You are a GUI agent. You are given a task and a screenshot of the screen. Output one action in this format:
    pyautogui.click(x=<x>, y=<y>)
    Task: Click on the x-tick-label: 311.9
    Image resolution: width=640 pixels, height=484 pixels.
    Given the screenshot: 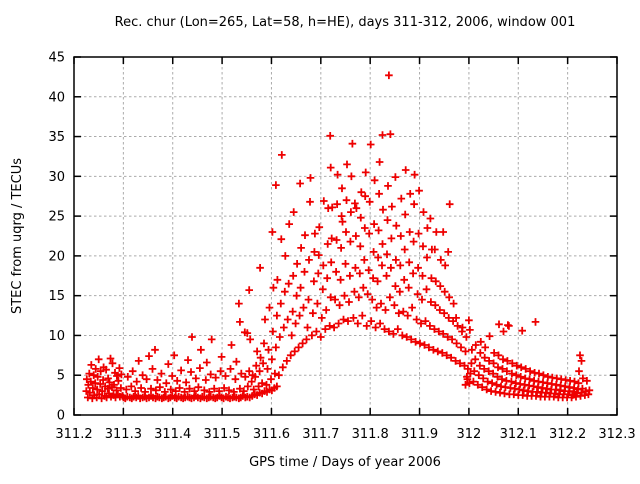 What is the action you would take?
    pyautogui.click(x=419, y=434)
    